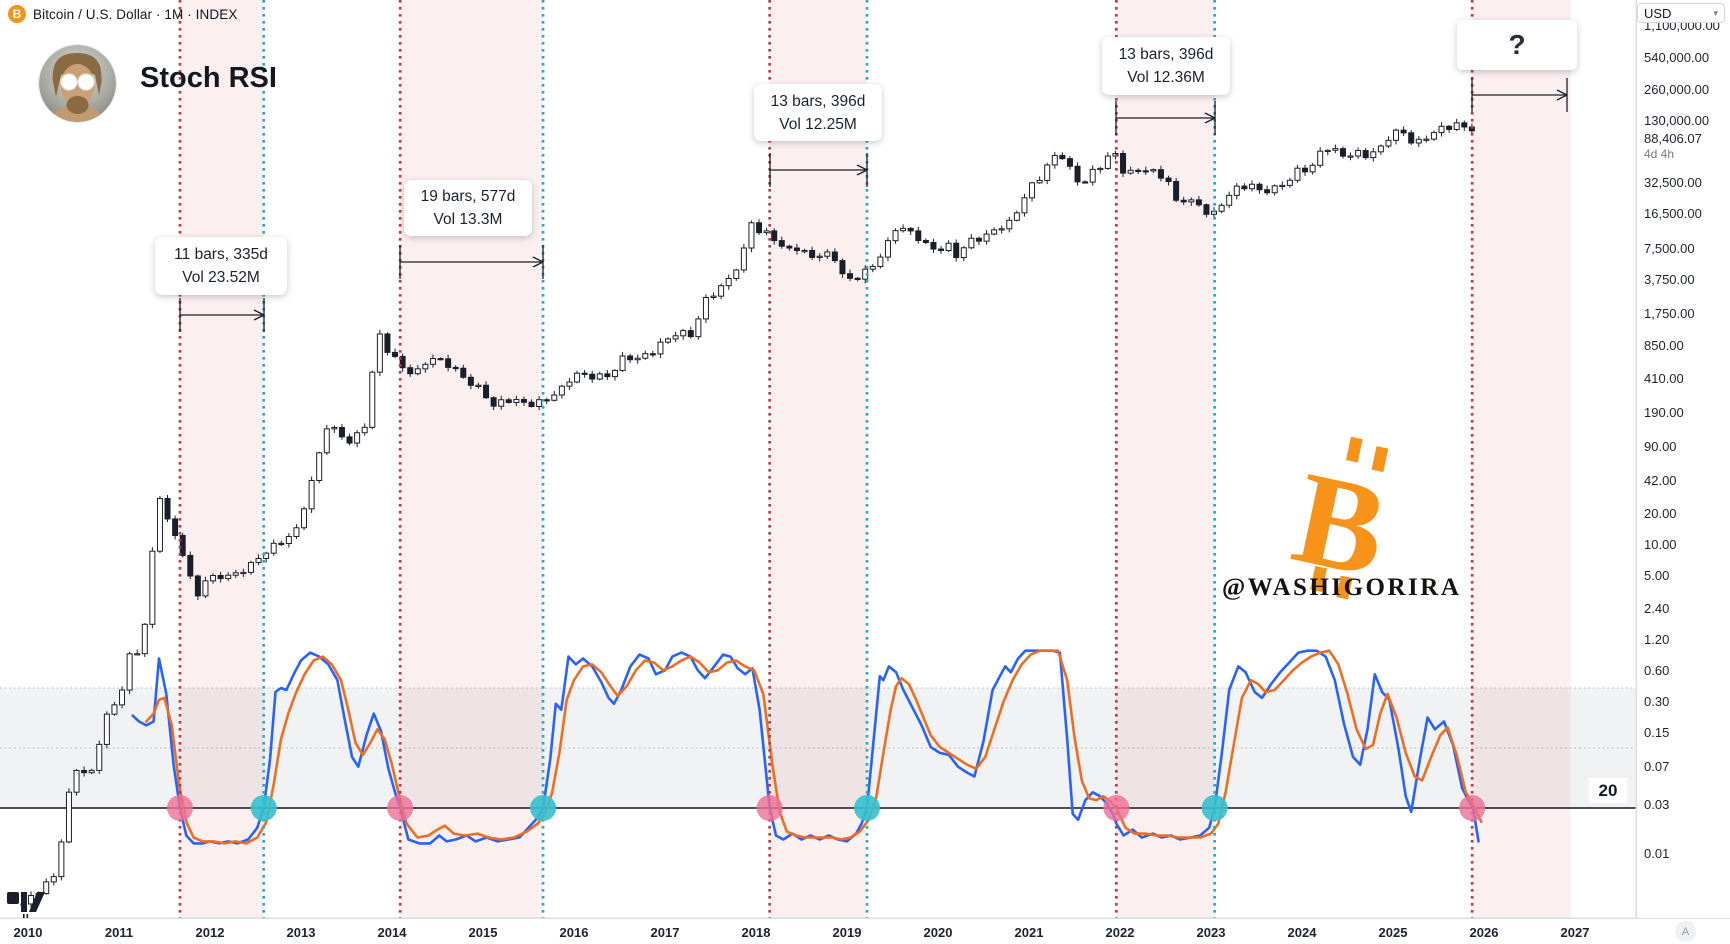  I want to click on price-axis-label: 32,500.00, so click(1673, 183).